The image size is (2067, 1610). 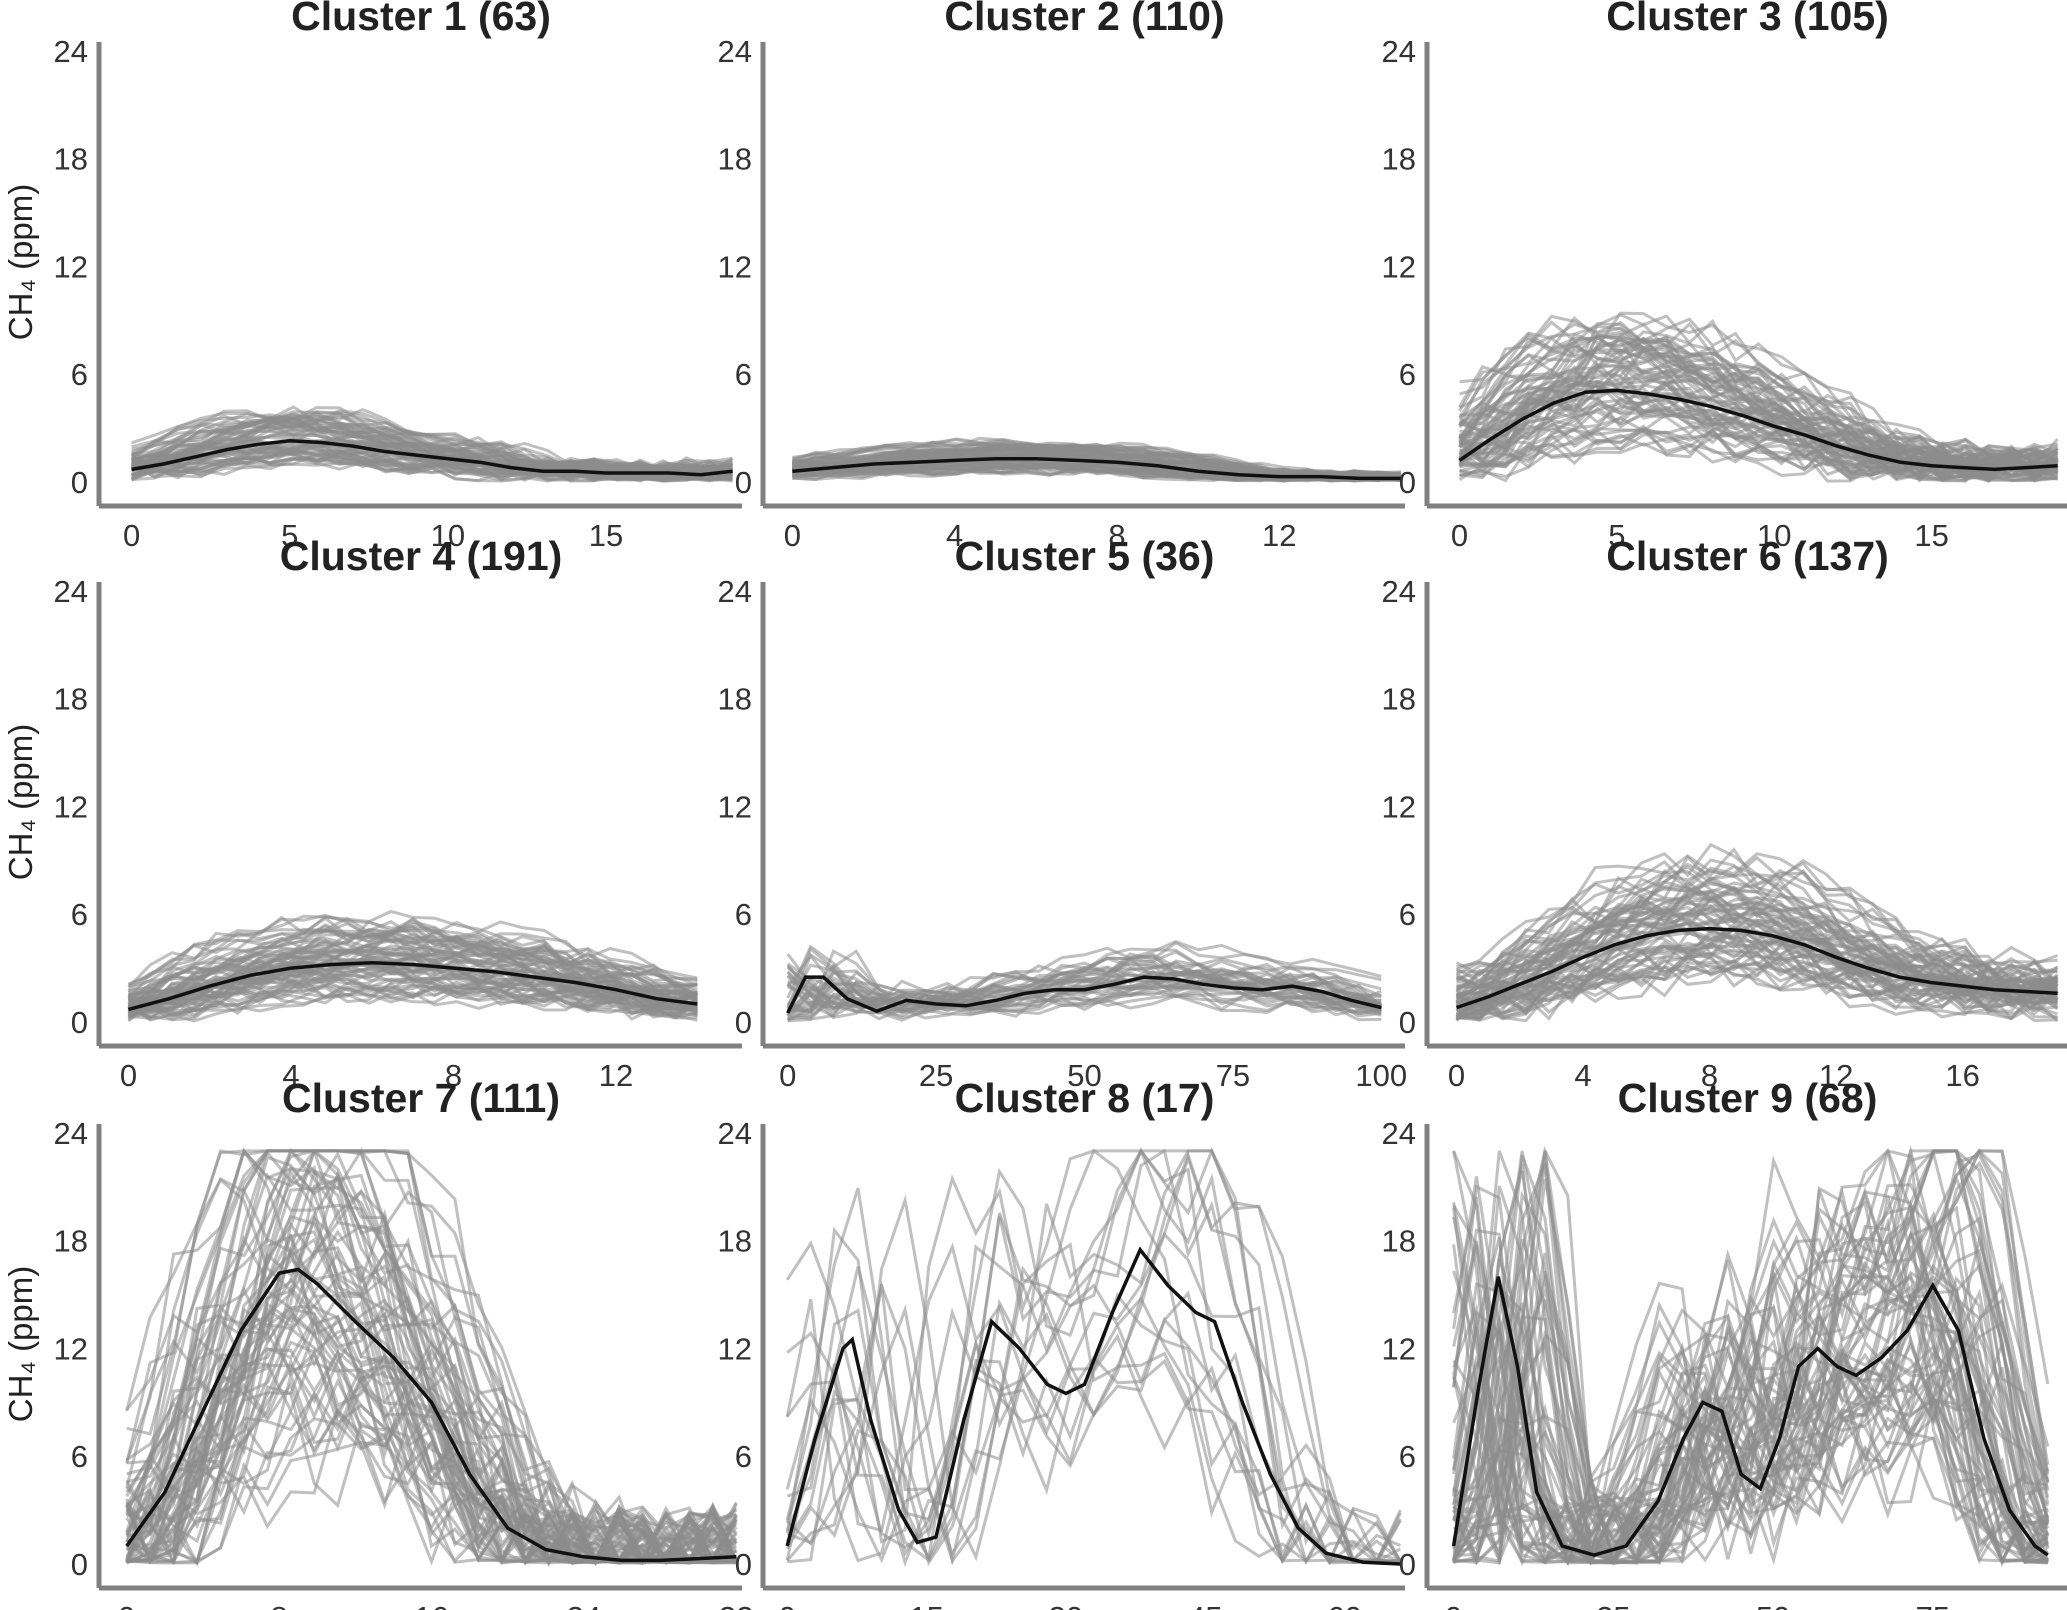 I want to click on x-tick-label: 50, so click(x=1773, y=1605).